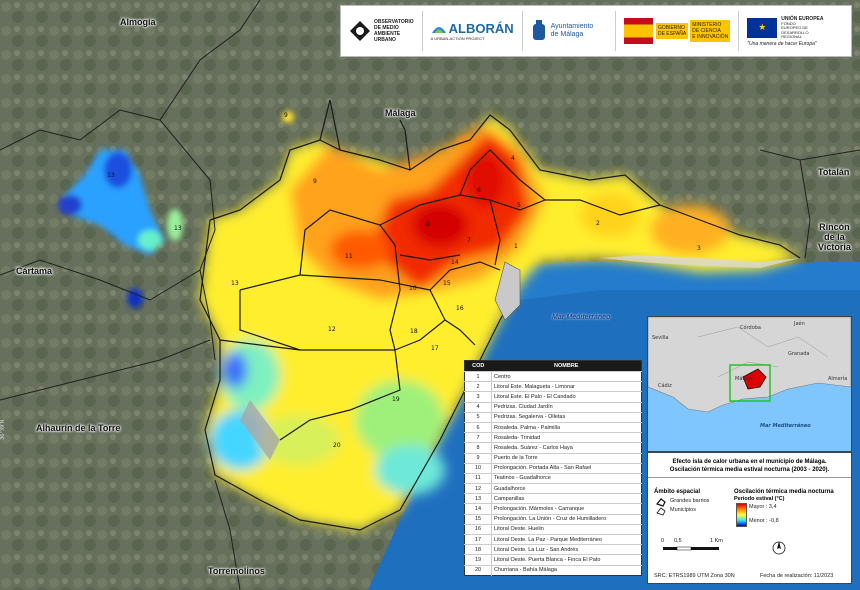 The image size is (860, 590). I want to click on cell-cod: 10, so click(478, 468).